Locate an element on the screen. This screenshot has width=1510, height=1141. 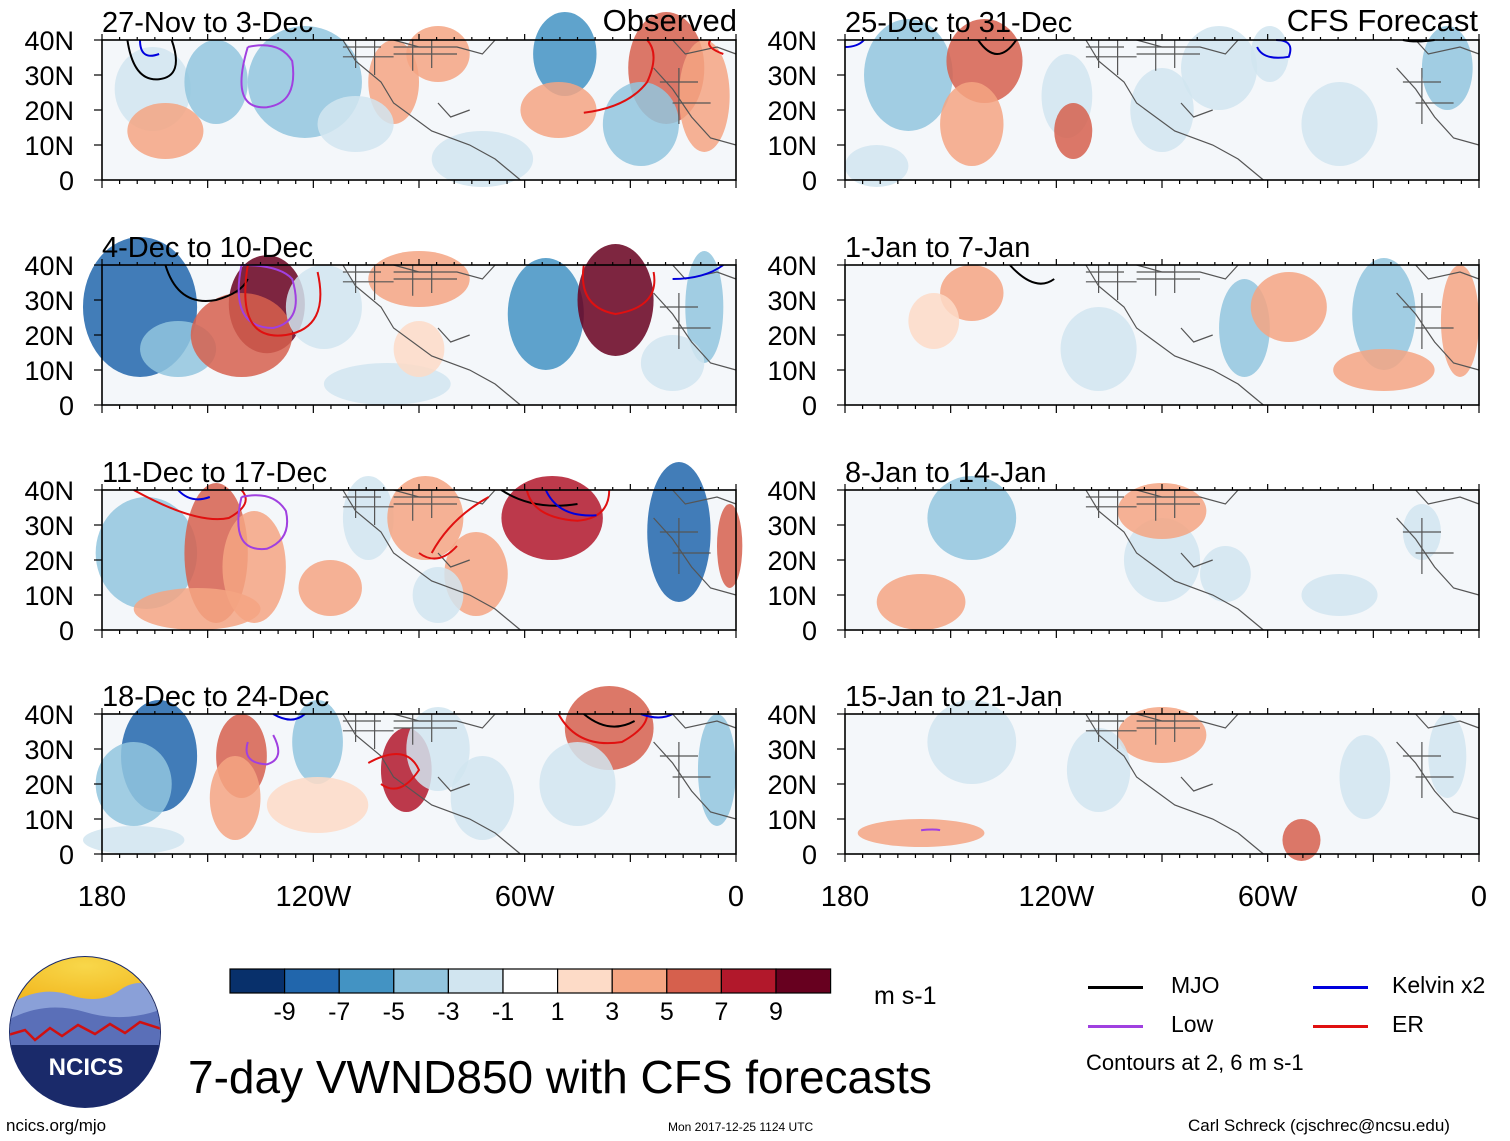
legend-line-low is located at coordinates (1115, 1026).